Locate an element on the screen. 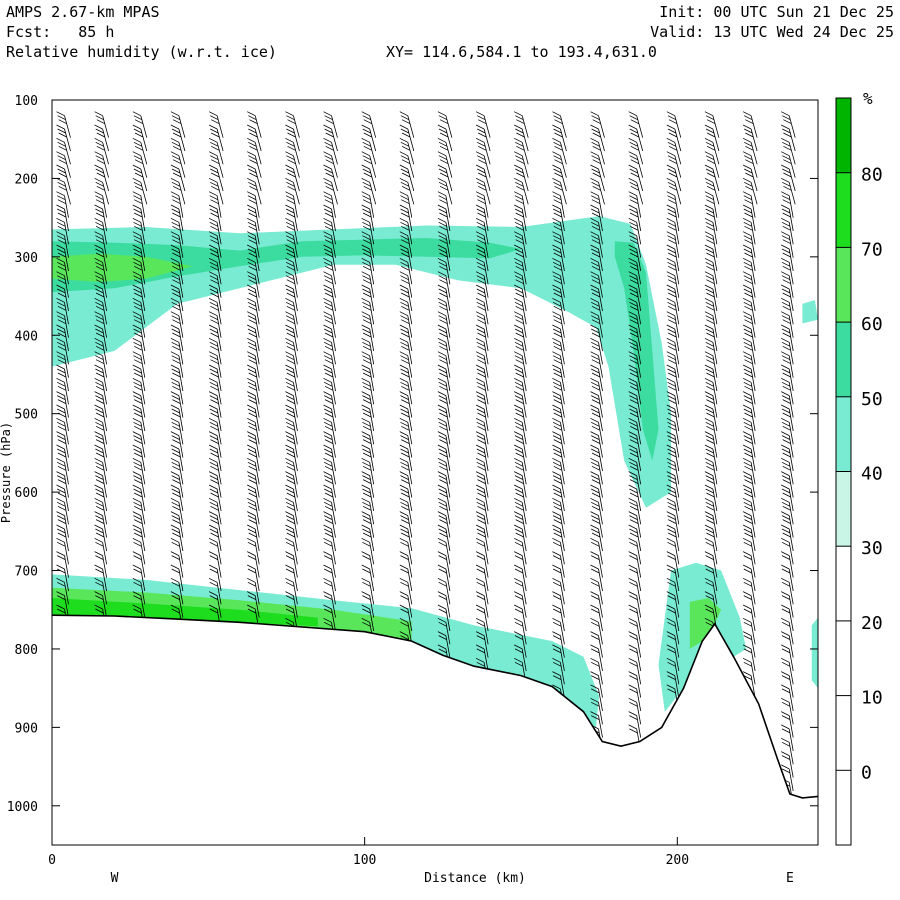 The image size is (900, 900). y-tick-label: 200 is located at coordinates (26, 179).